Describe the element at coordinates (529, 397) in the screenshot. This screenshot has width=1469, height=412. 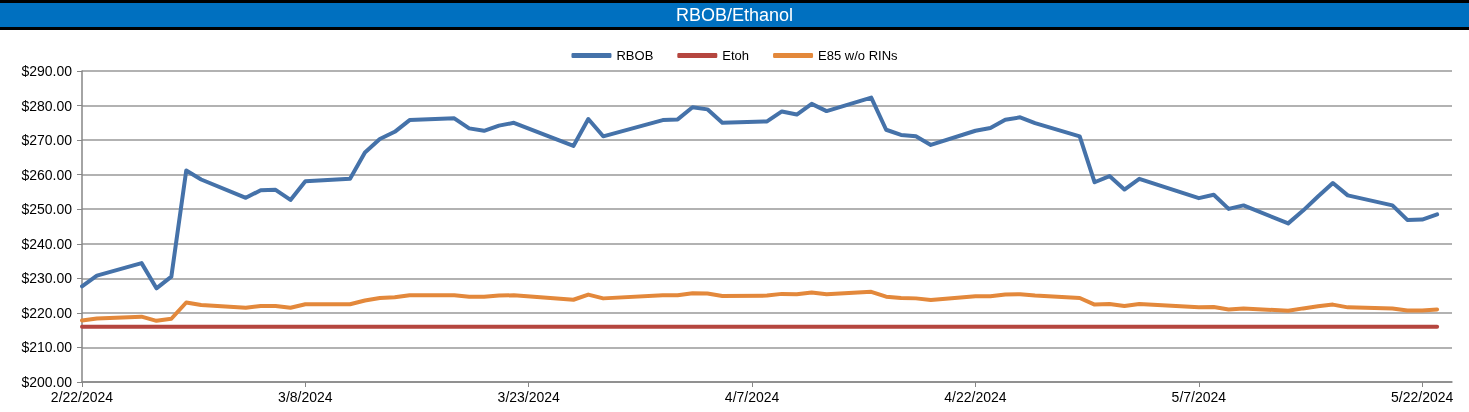
I see `x-tick-label: 3/23/2024` at that location.